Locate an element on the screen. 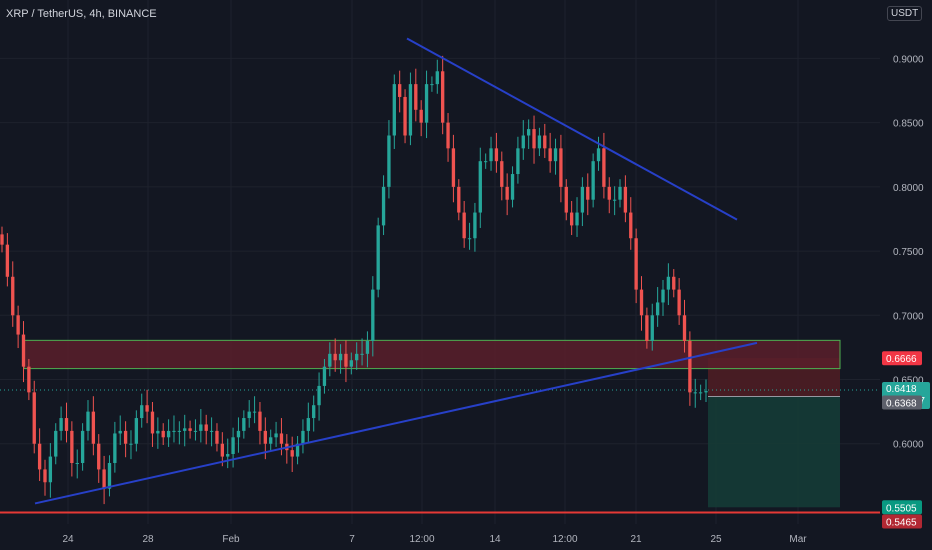 Image resolution: width=932 pixels, height=550 pixels. currency-badge: USDT is located at coordinates (905, 13).